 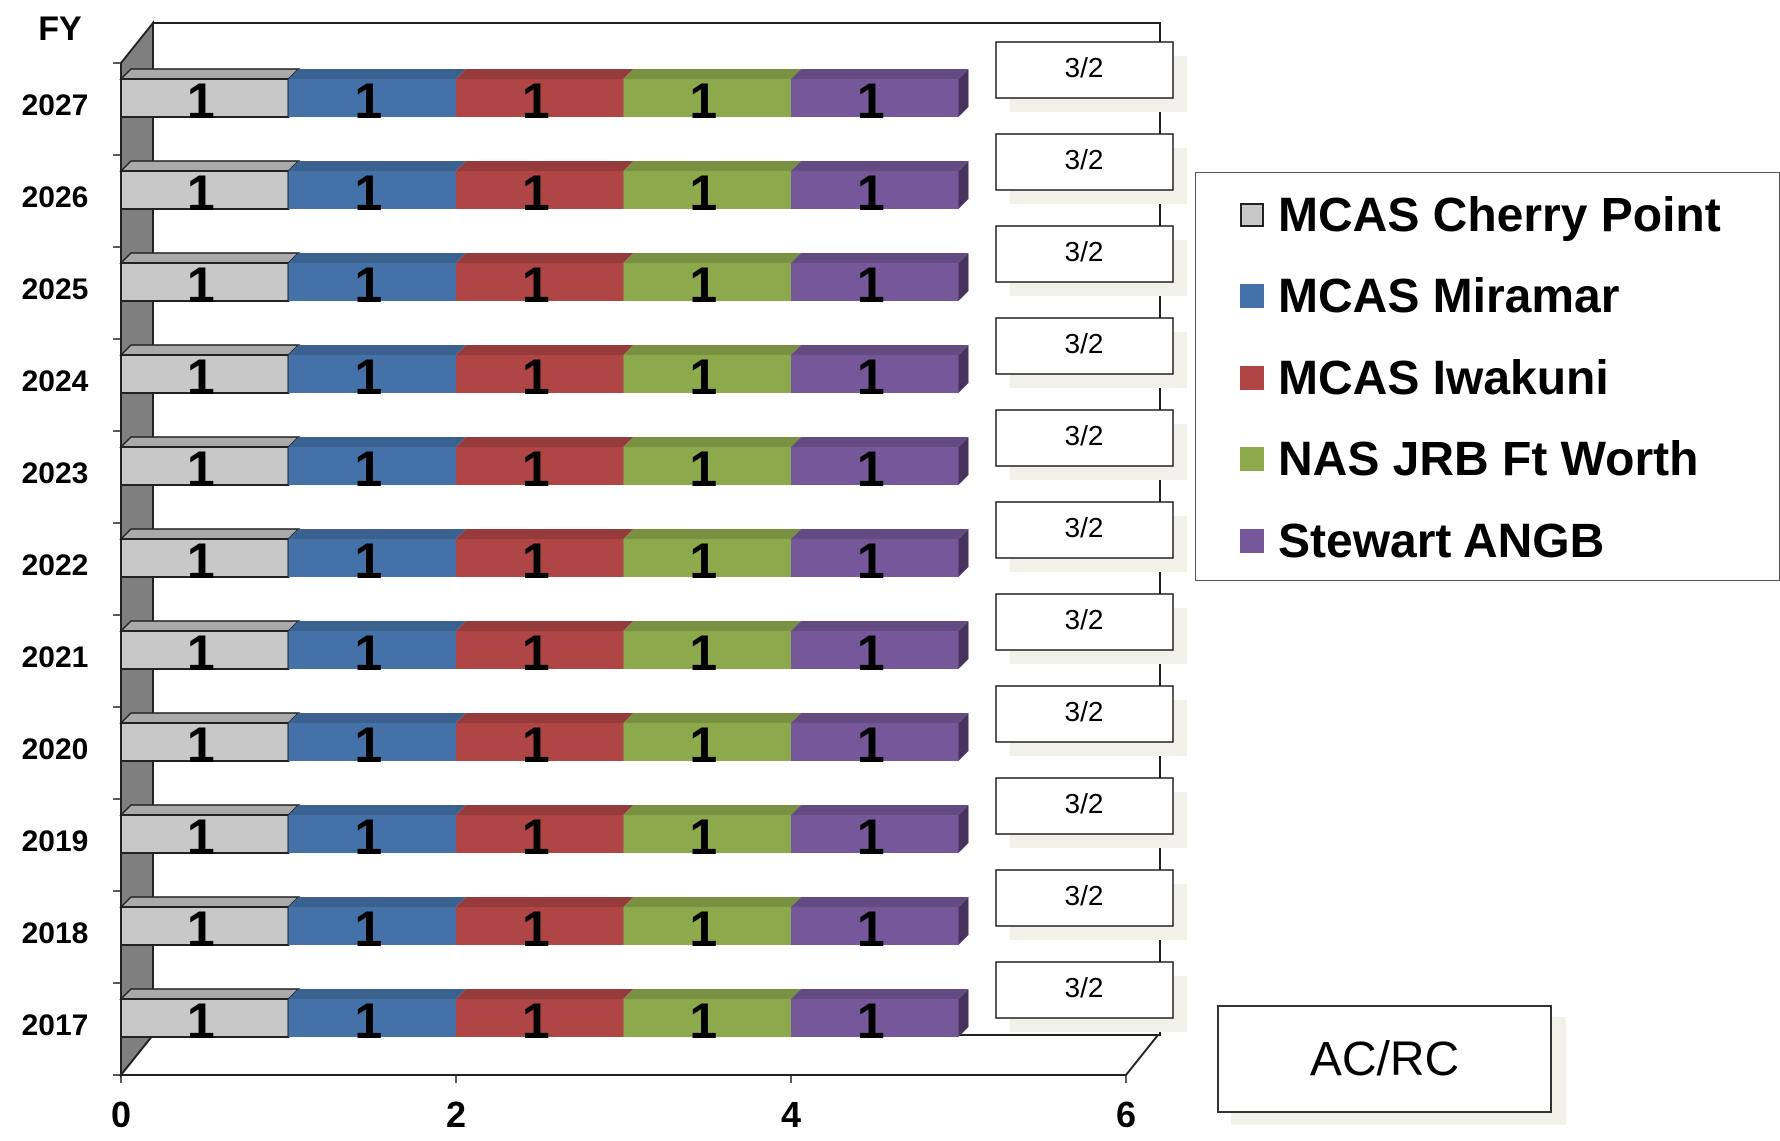 I want to click on y-axis-title: FY, so click(x=60, y=29).